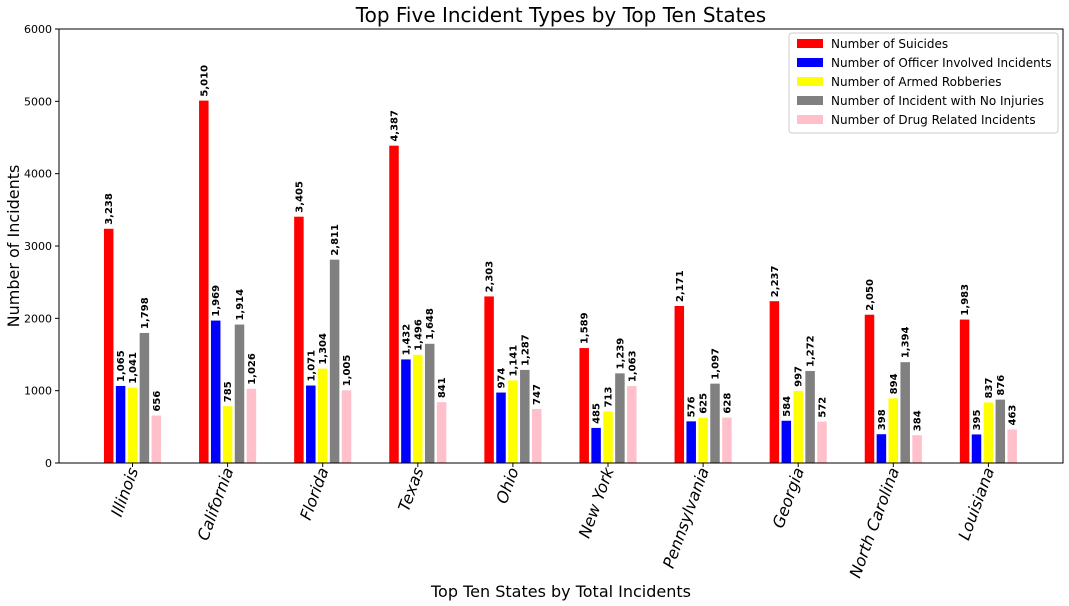 This screenshot has width=1069, height=606. Describe the element at coordinates (609, 397) in the screenshot. I see `bar-data-label: 713` at that location.